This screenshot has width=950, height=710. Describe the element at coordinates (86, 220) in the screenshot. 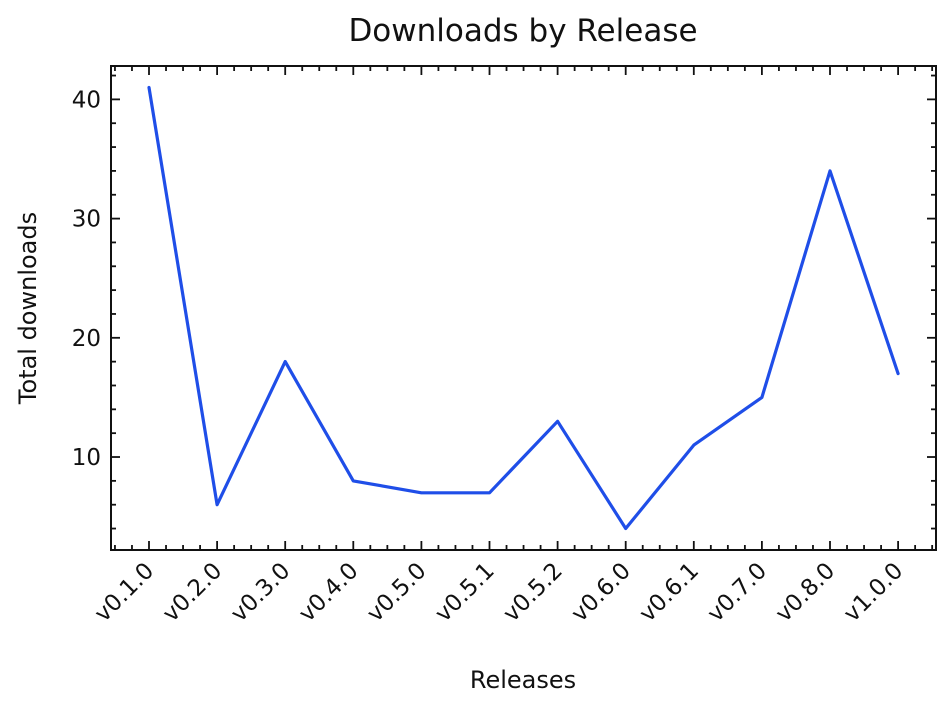

I see `y-tick-label: 30` at that location.